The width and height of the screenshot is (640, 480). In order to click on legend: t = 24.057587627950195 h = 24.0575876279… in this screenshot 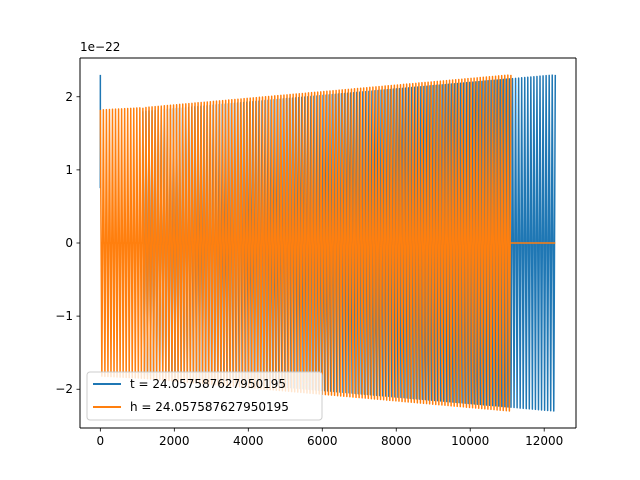, I will do `click(204, 396)`.